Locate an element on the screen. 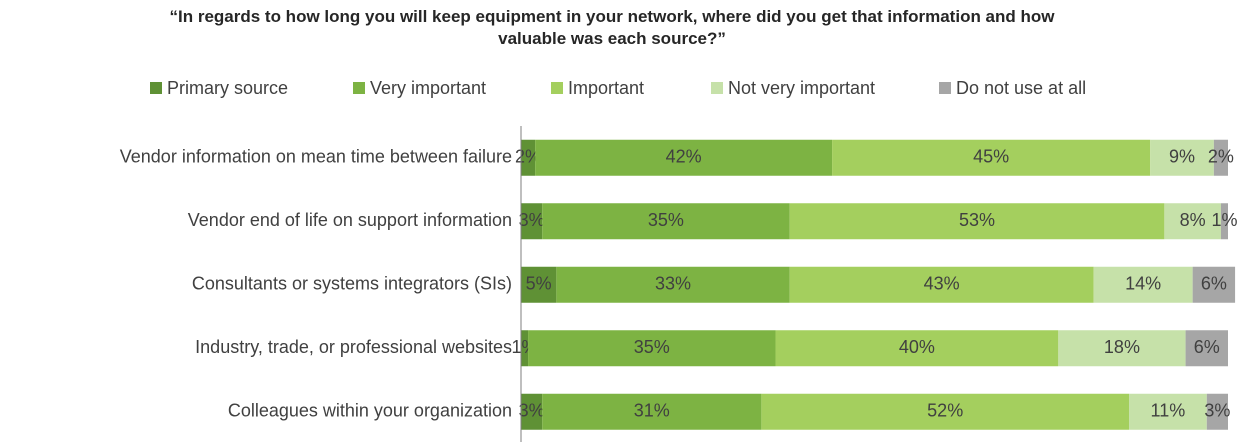  data-label: 33% is located at coordinates (673, 284).